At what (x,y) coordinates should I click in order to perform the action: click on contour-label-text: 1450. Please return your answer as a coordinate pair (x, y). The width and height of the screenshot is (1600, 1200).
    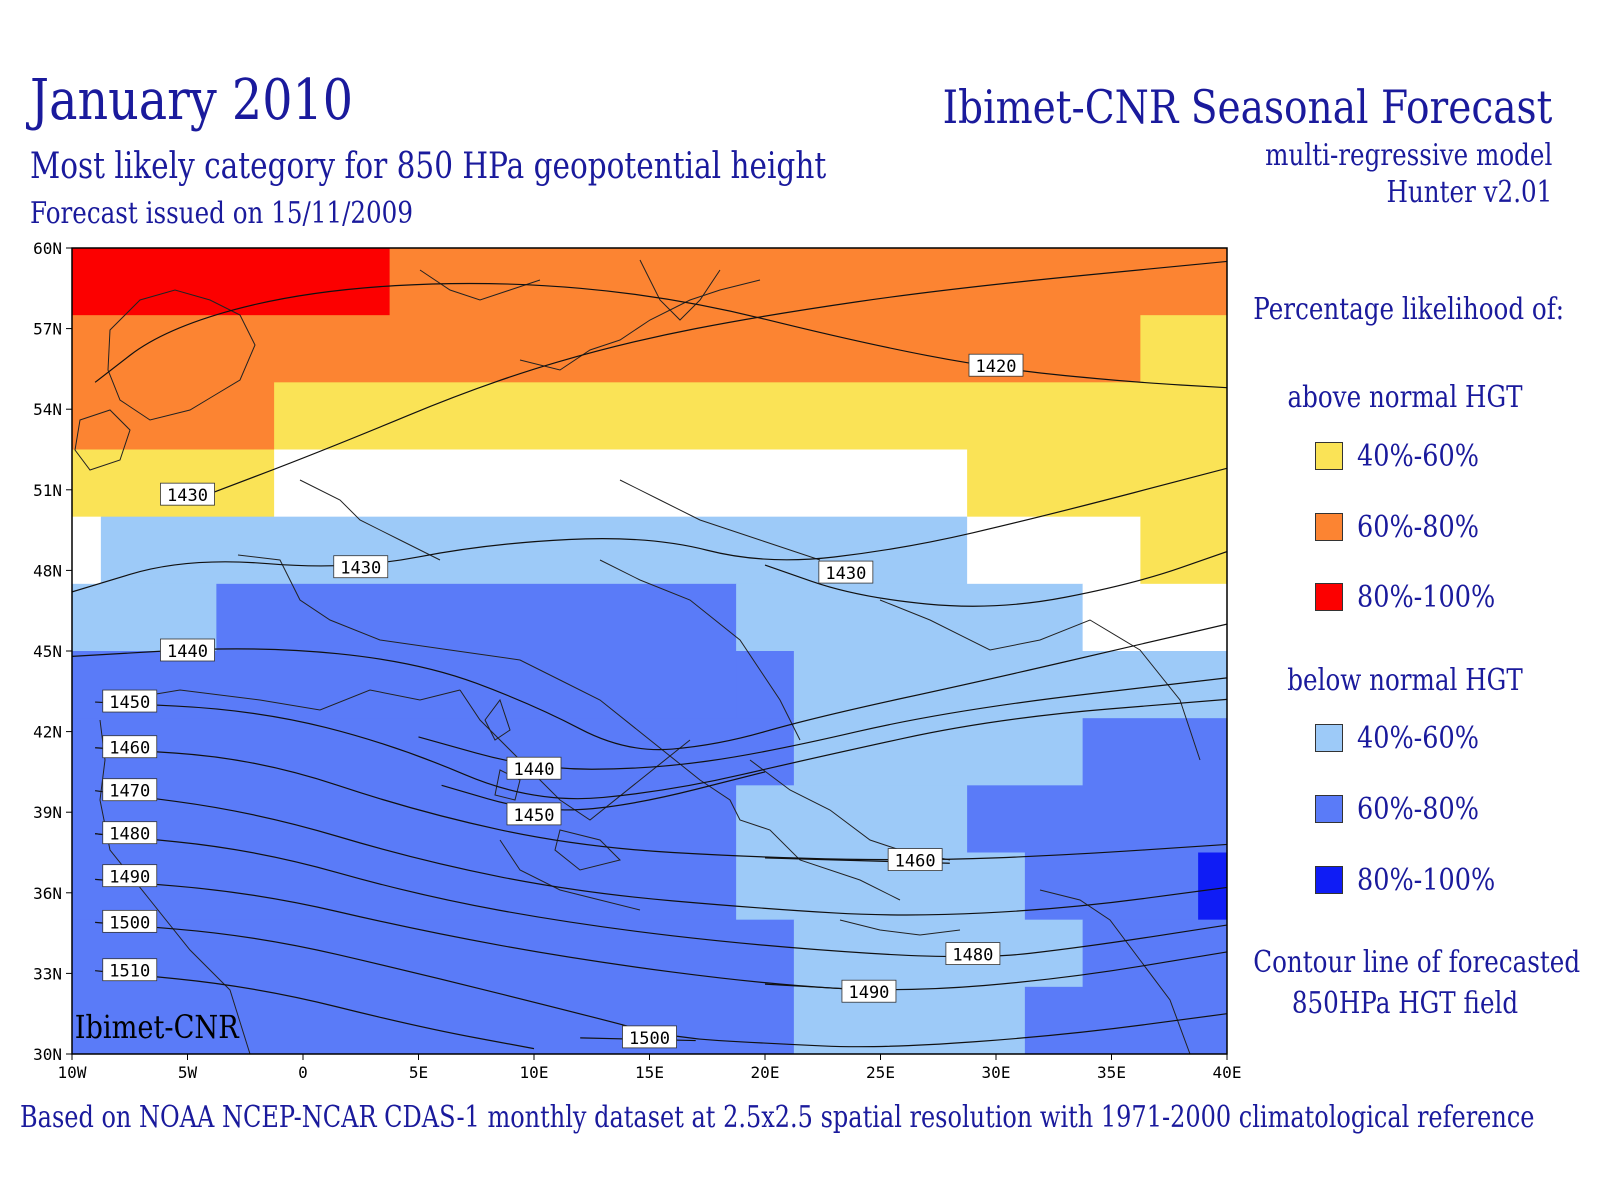
    Looking at the image, I should click on (129, 703).